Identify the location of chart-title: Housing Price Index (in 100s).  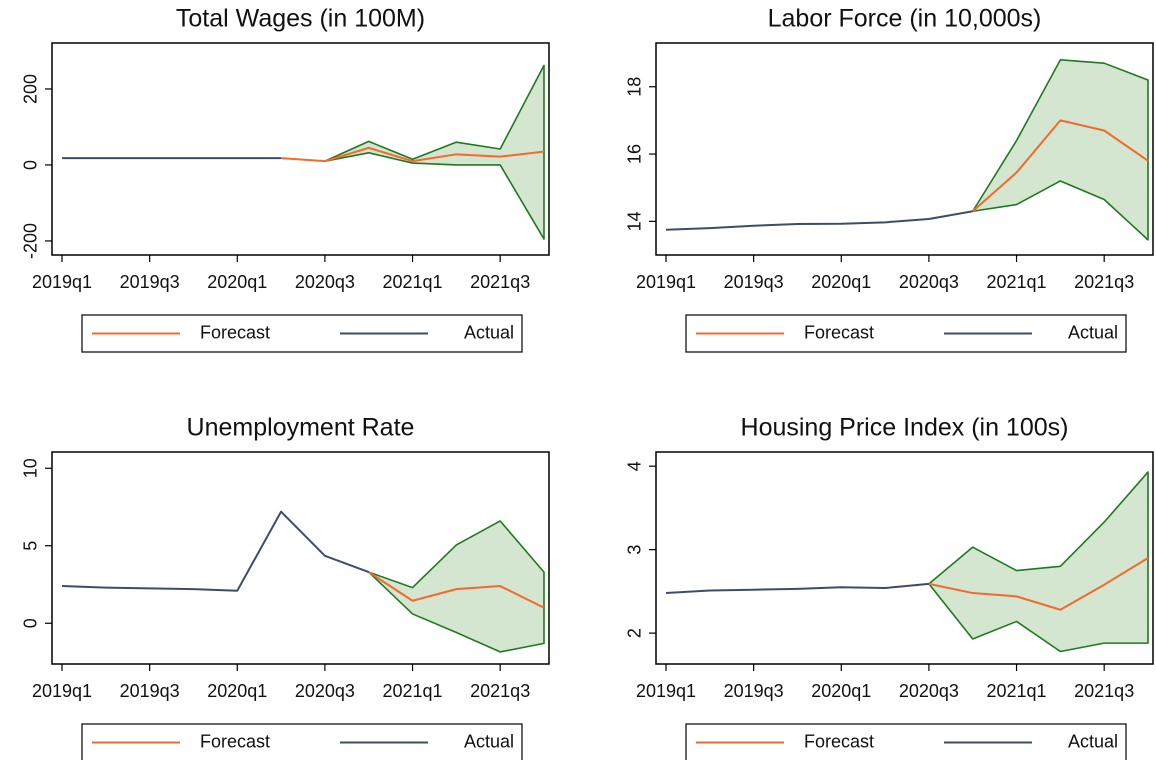
(905, 428).